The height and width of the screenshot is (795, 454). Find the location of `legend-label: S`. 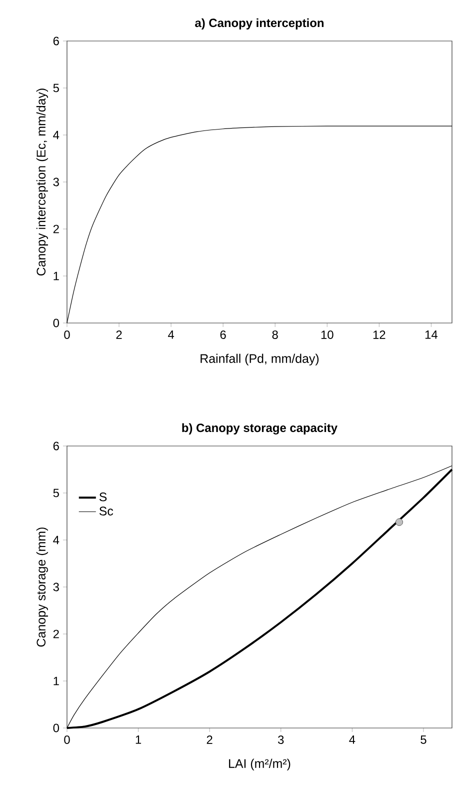

legend-label: S is located at coordinates (103, 497).